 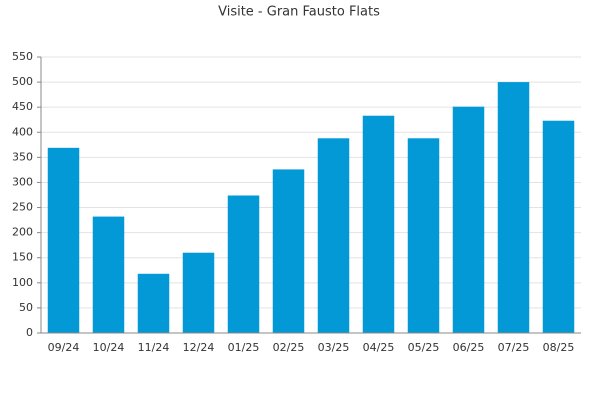 What do you see at coordinates (22, 81) in the screenshot?
I see `y-tick-label: 500` at bounding box center [22, 81].